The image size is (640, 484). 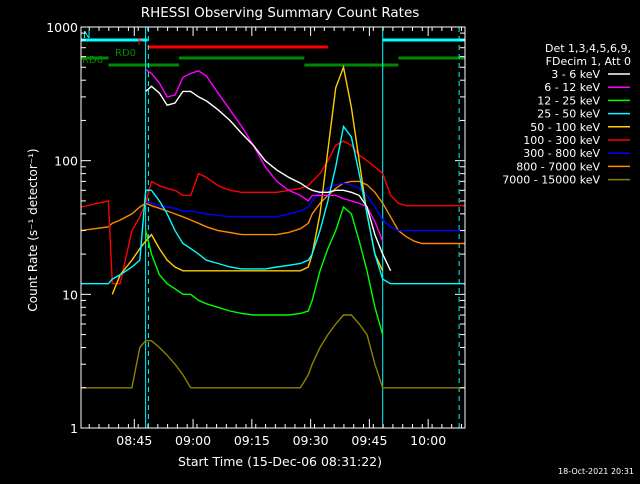 I want to click on legend-label: 3 - 6 keV, so click(x=575, y=74).